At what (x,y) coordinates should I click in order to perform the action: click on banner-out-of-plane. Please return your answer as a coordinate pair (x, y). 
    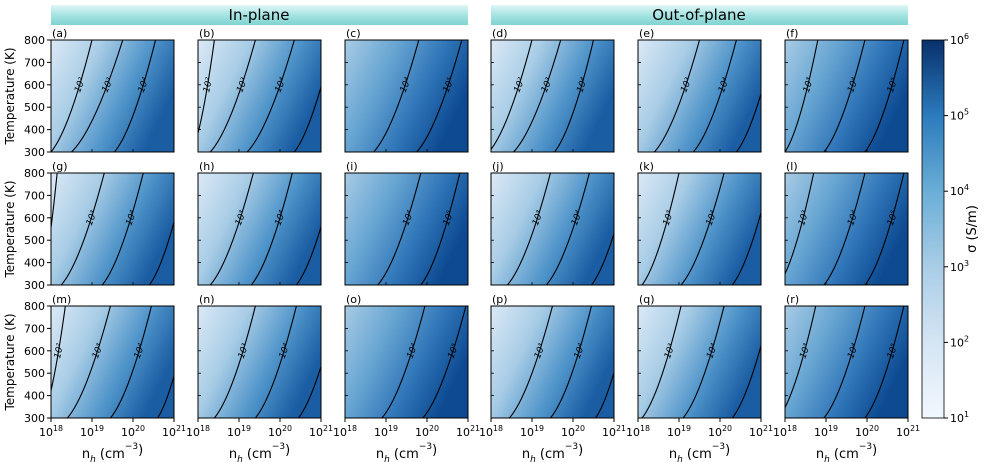
    Looking at the image, I should click on (699, 15).